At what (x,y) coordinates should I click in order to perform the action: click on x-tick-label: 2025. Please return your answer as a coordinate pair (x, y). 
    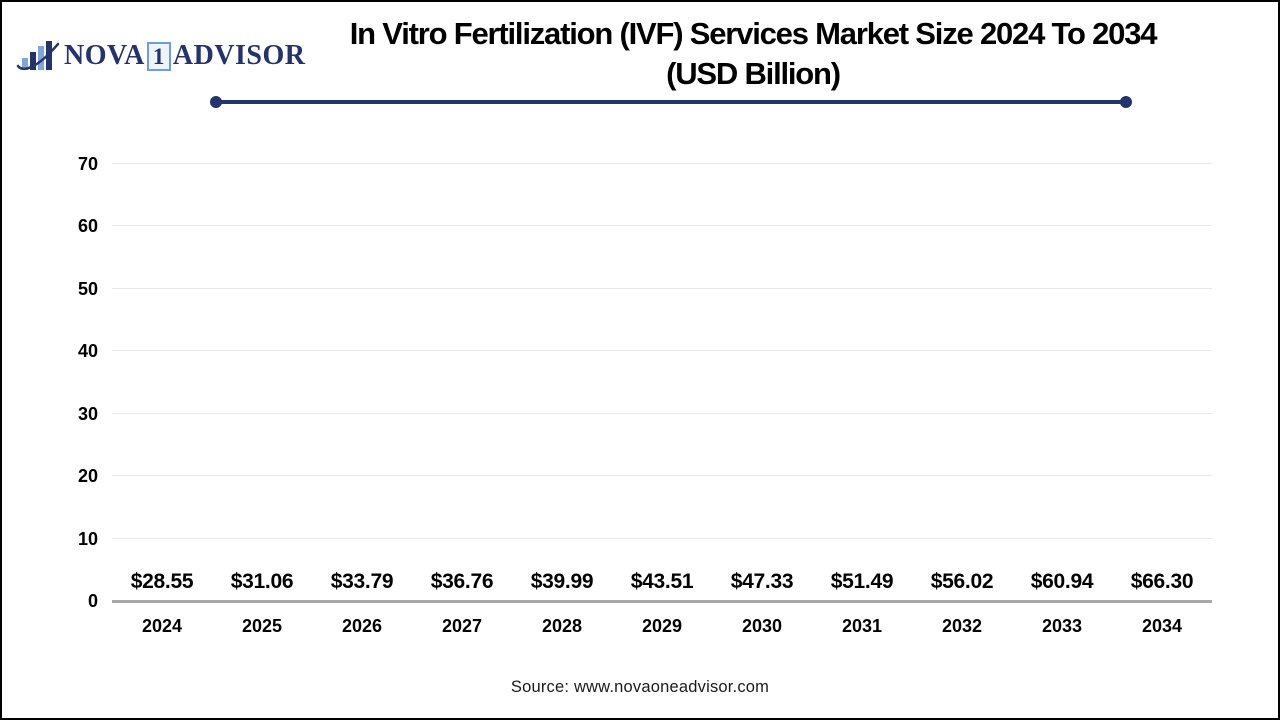
    Looking at the image, I should click on (262, 626).